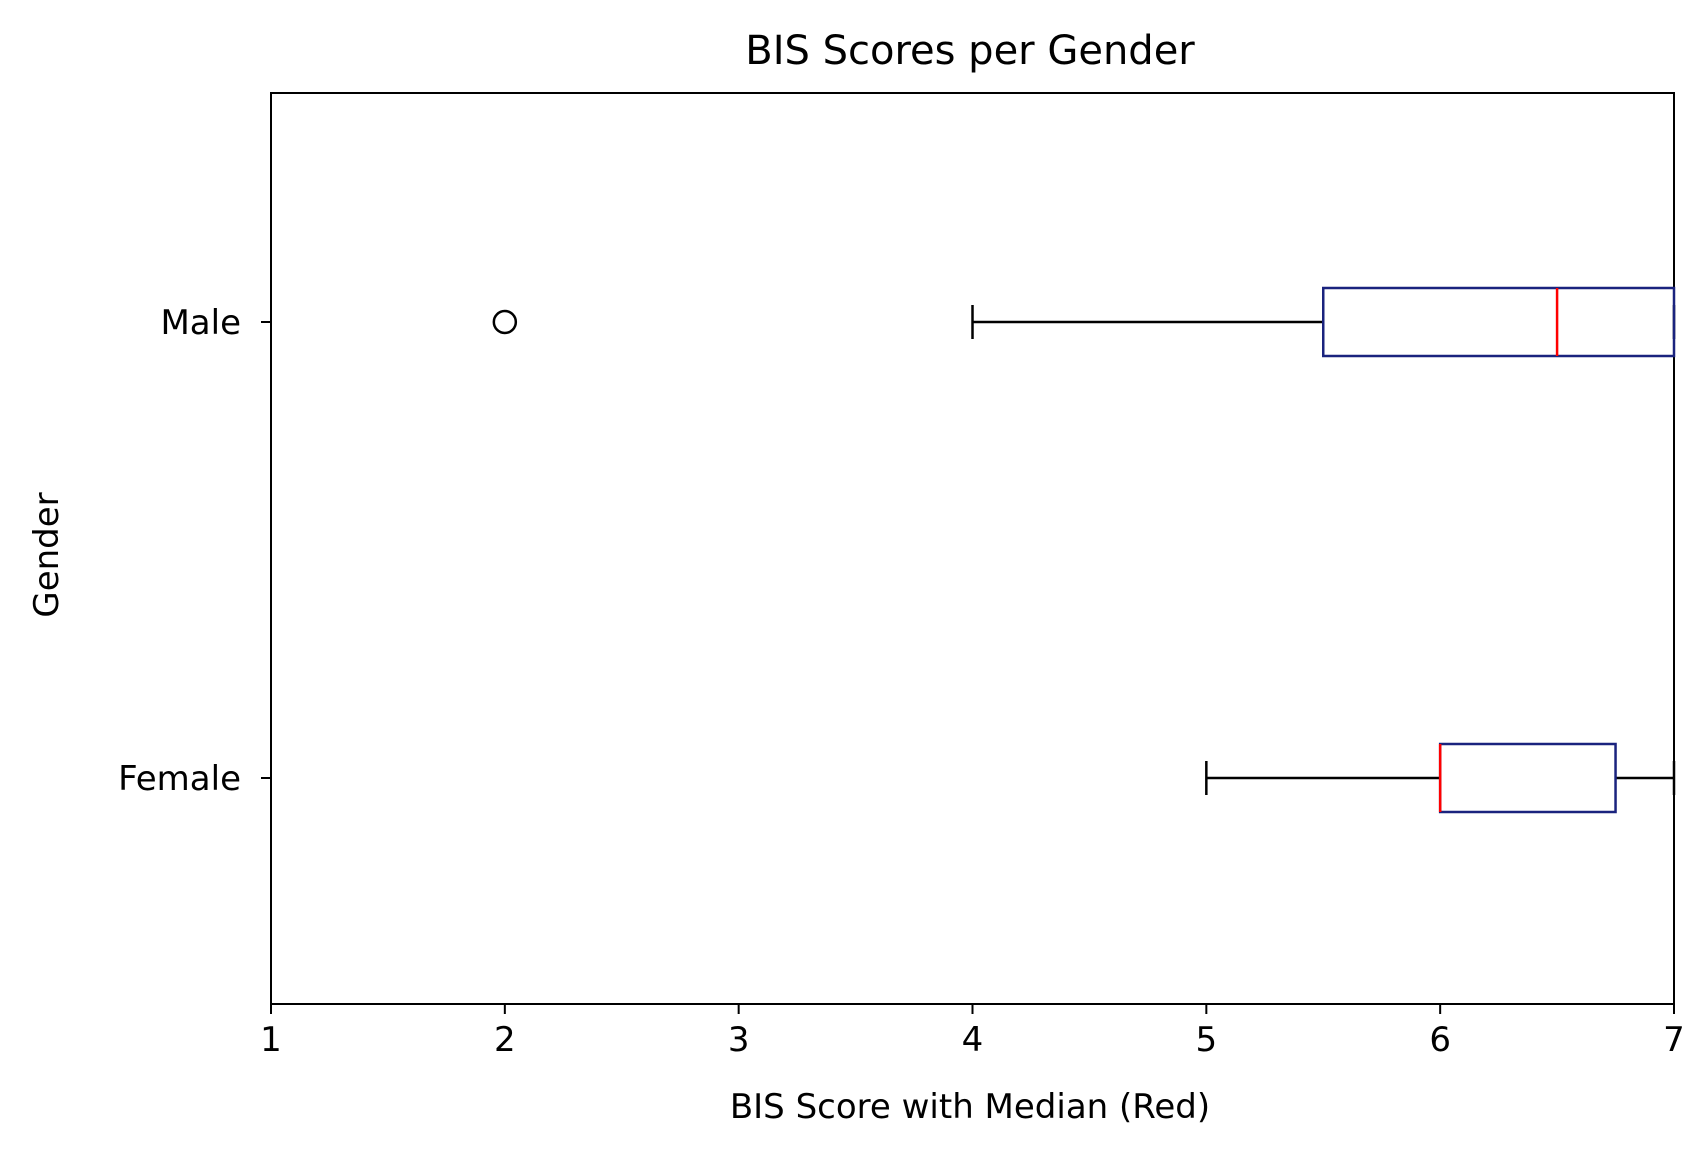 This screenshot has width=1706, height=1154. What do you see at coordinates (271, 1040) in the screenshot?
I see `x-tick-label: 1` at bounding box center [271, 1040].